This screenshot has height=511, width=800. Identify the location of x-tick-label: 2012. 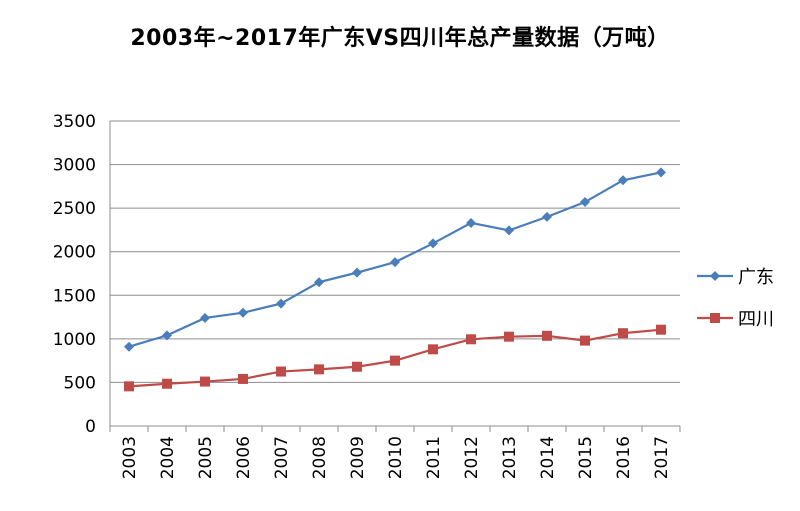
(472, 457).